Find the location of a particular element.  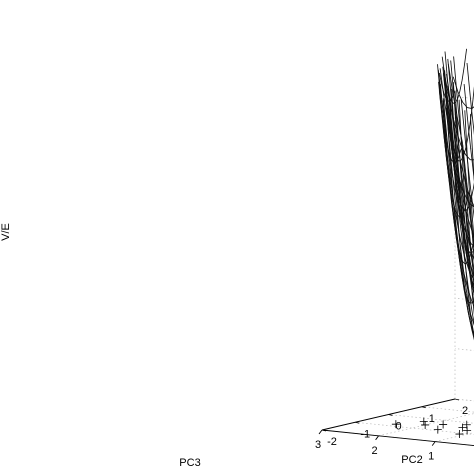

y-tick-label: 0 is located at coordinates (398, 427).